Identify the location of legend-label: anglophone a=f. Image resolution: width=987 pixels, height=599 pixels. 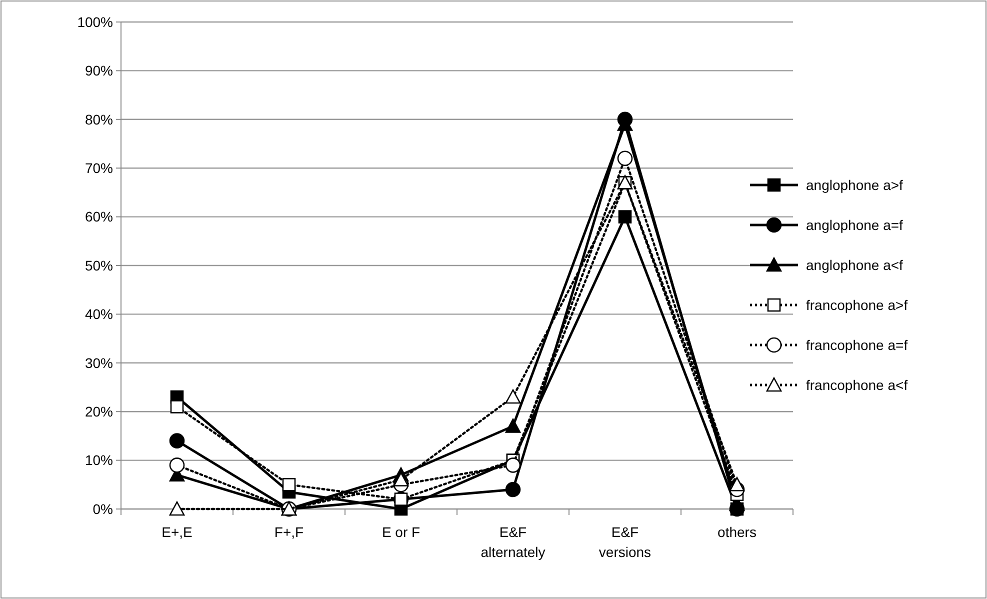
(855, 224).